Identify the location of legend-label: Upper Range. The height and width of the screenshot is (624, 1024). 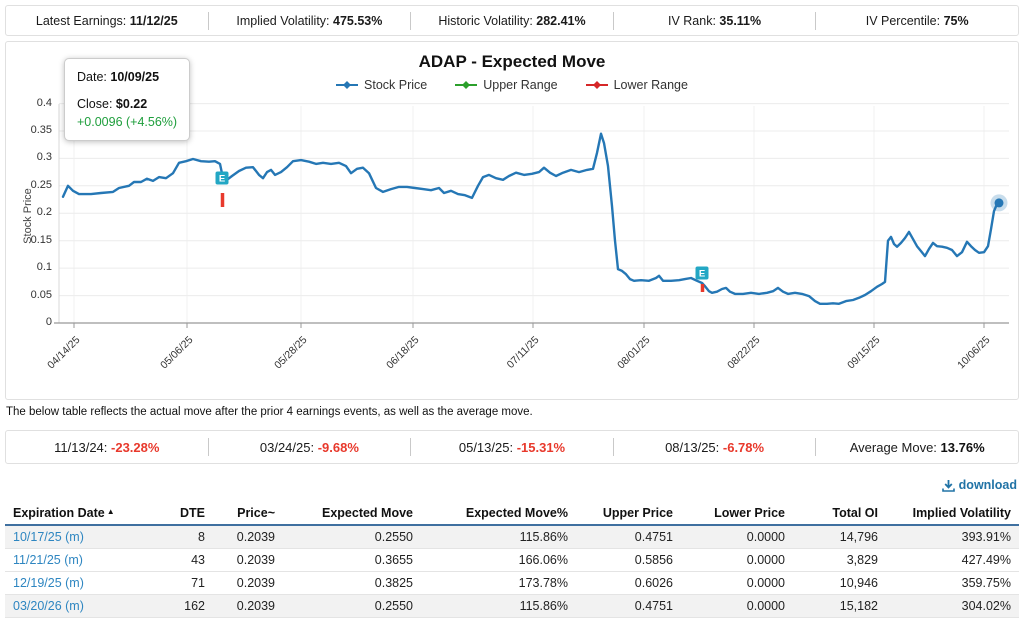
(520, 85).